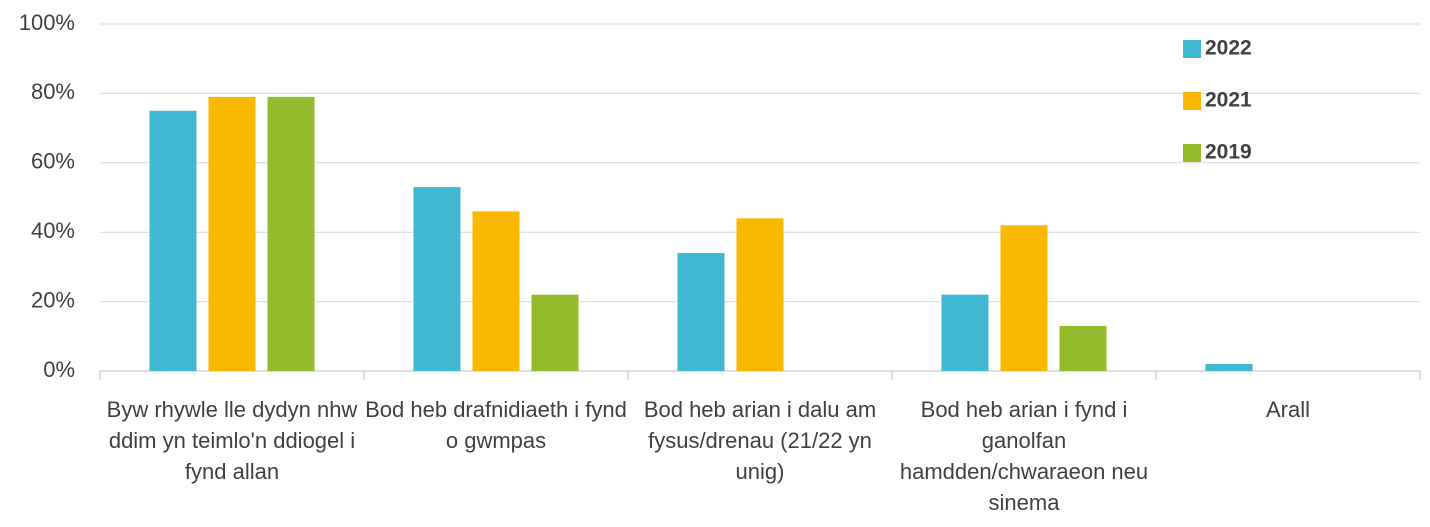 The image size is (1430, 527). I want to click on y-tick-label: 0%, so click(59, 369).